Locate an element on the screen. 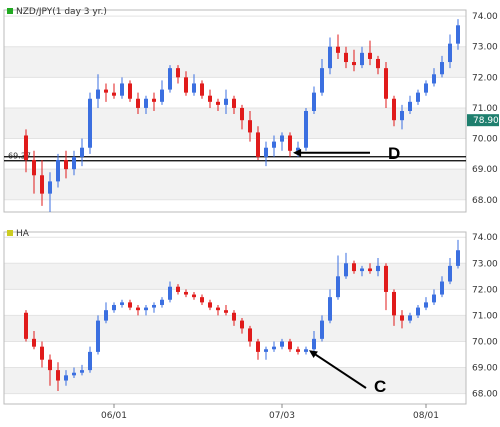 This screenshot has height=427, width=500. x-tick-label: 06/01 is located at coordinates (114, 416).